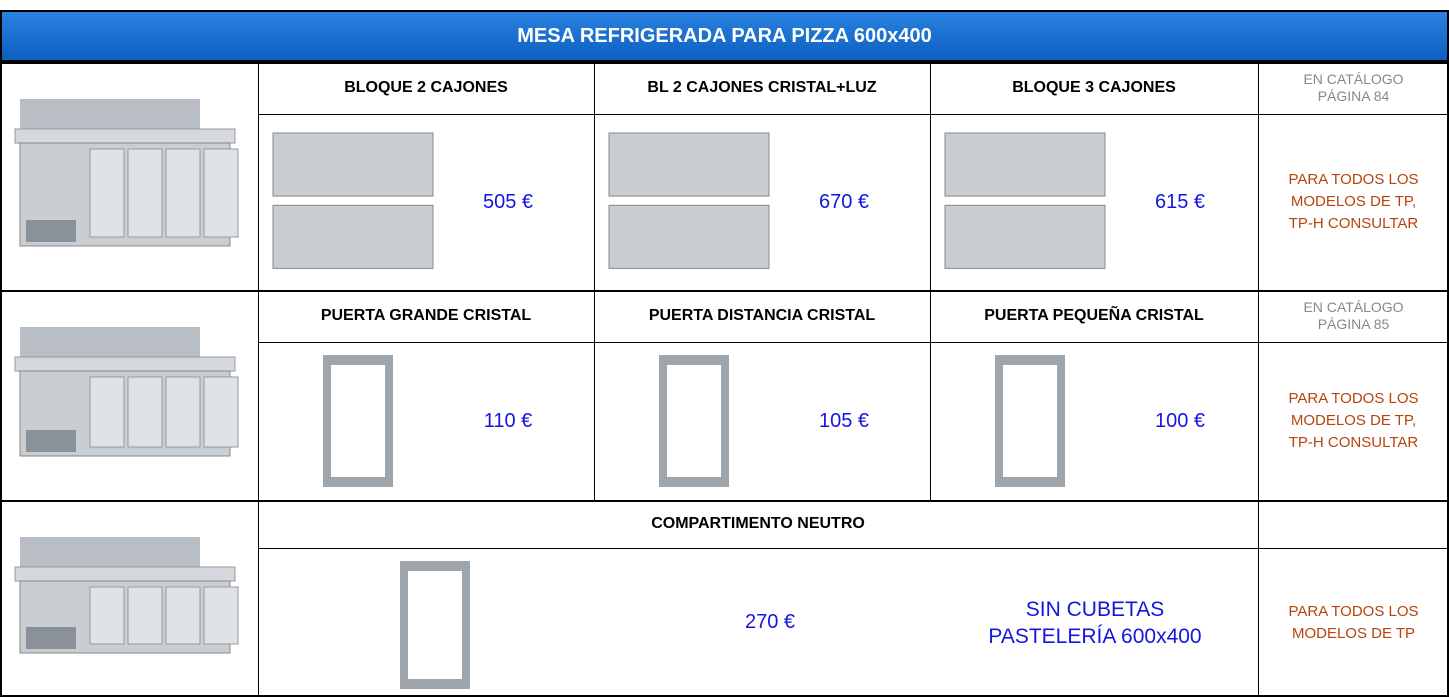 This screenshot has width=1449, height=697. Describe the element at coordinates (1353, 96) in the screenshot. I see `catalog-ref-line: PÁGINA 84` at that location.